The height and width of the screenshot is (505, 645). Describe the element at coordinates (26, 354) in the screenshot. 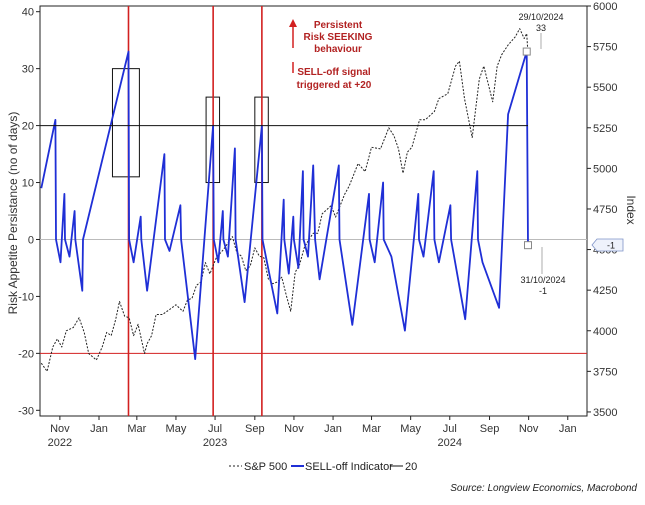

I see `y-left-tick-label: -20` at that location.